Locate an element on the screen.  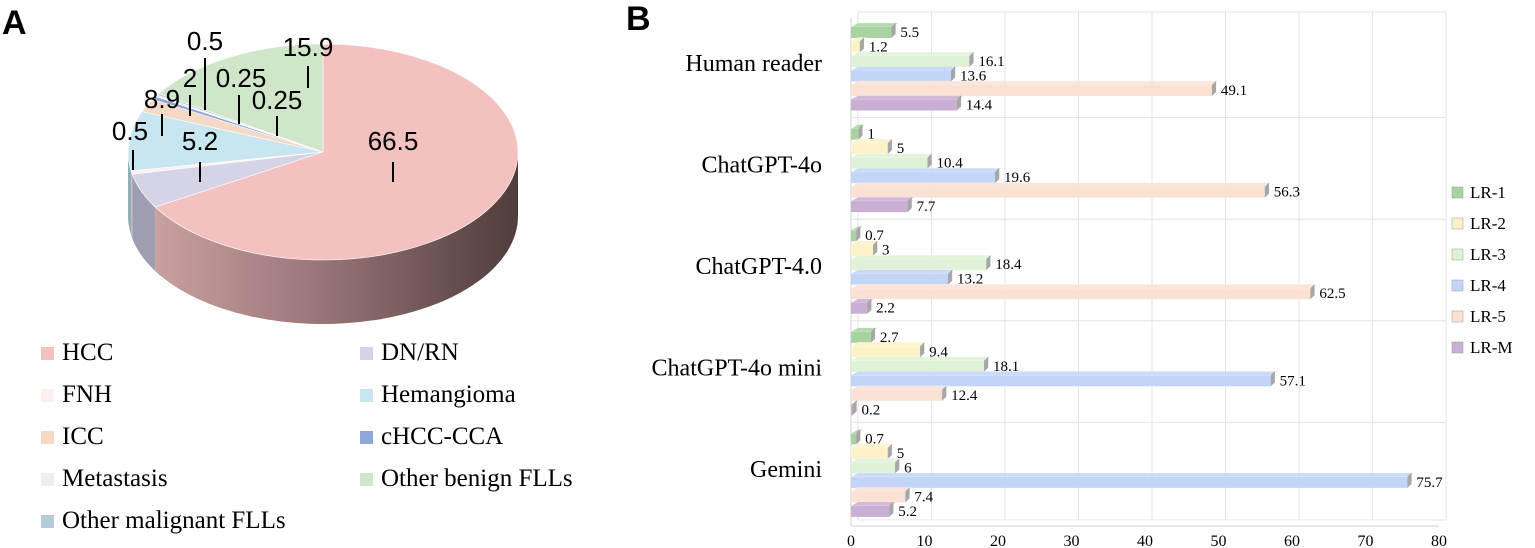
panel-label-a: A is located at coordinates (14, 23).